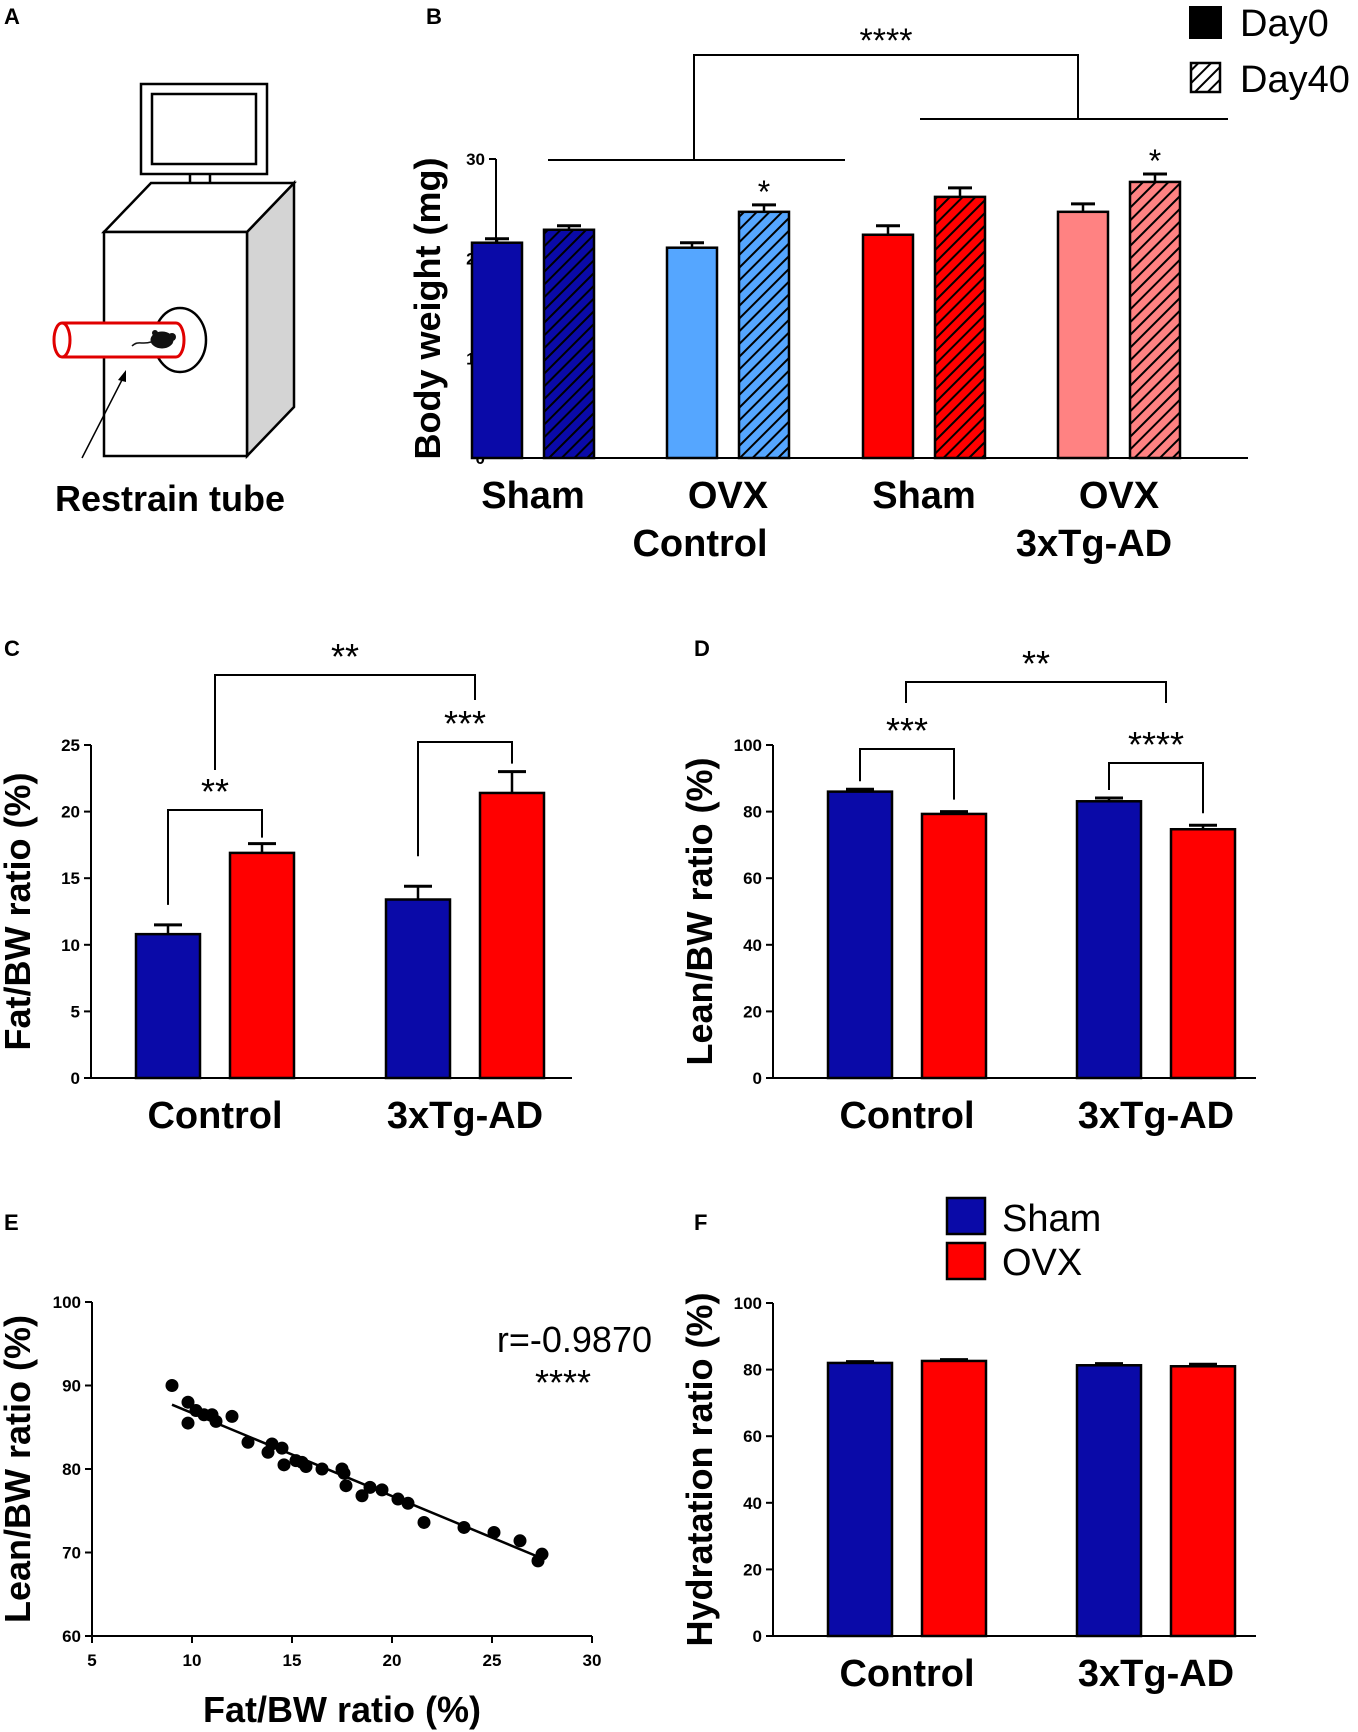 The image size is (1358, 1732). I want to click on y-tick-label: 40, so click(752, 1503).